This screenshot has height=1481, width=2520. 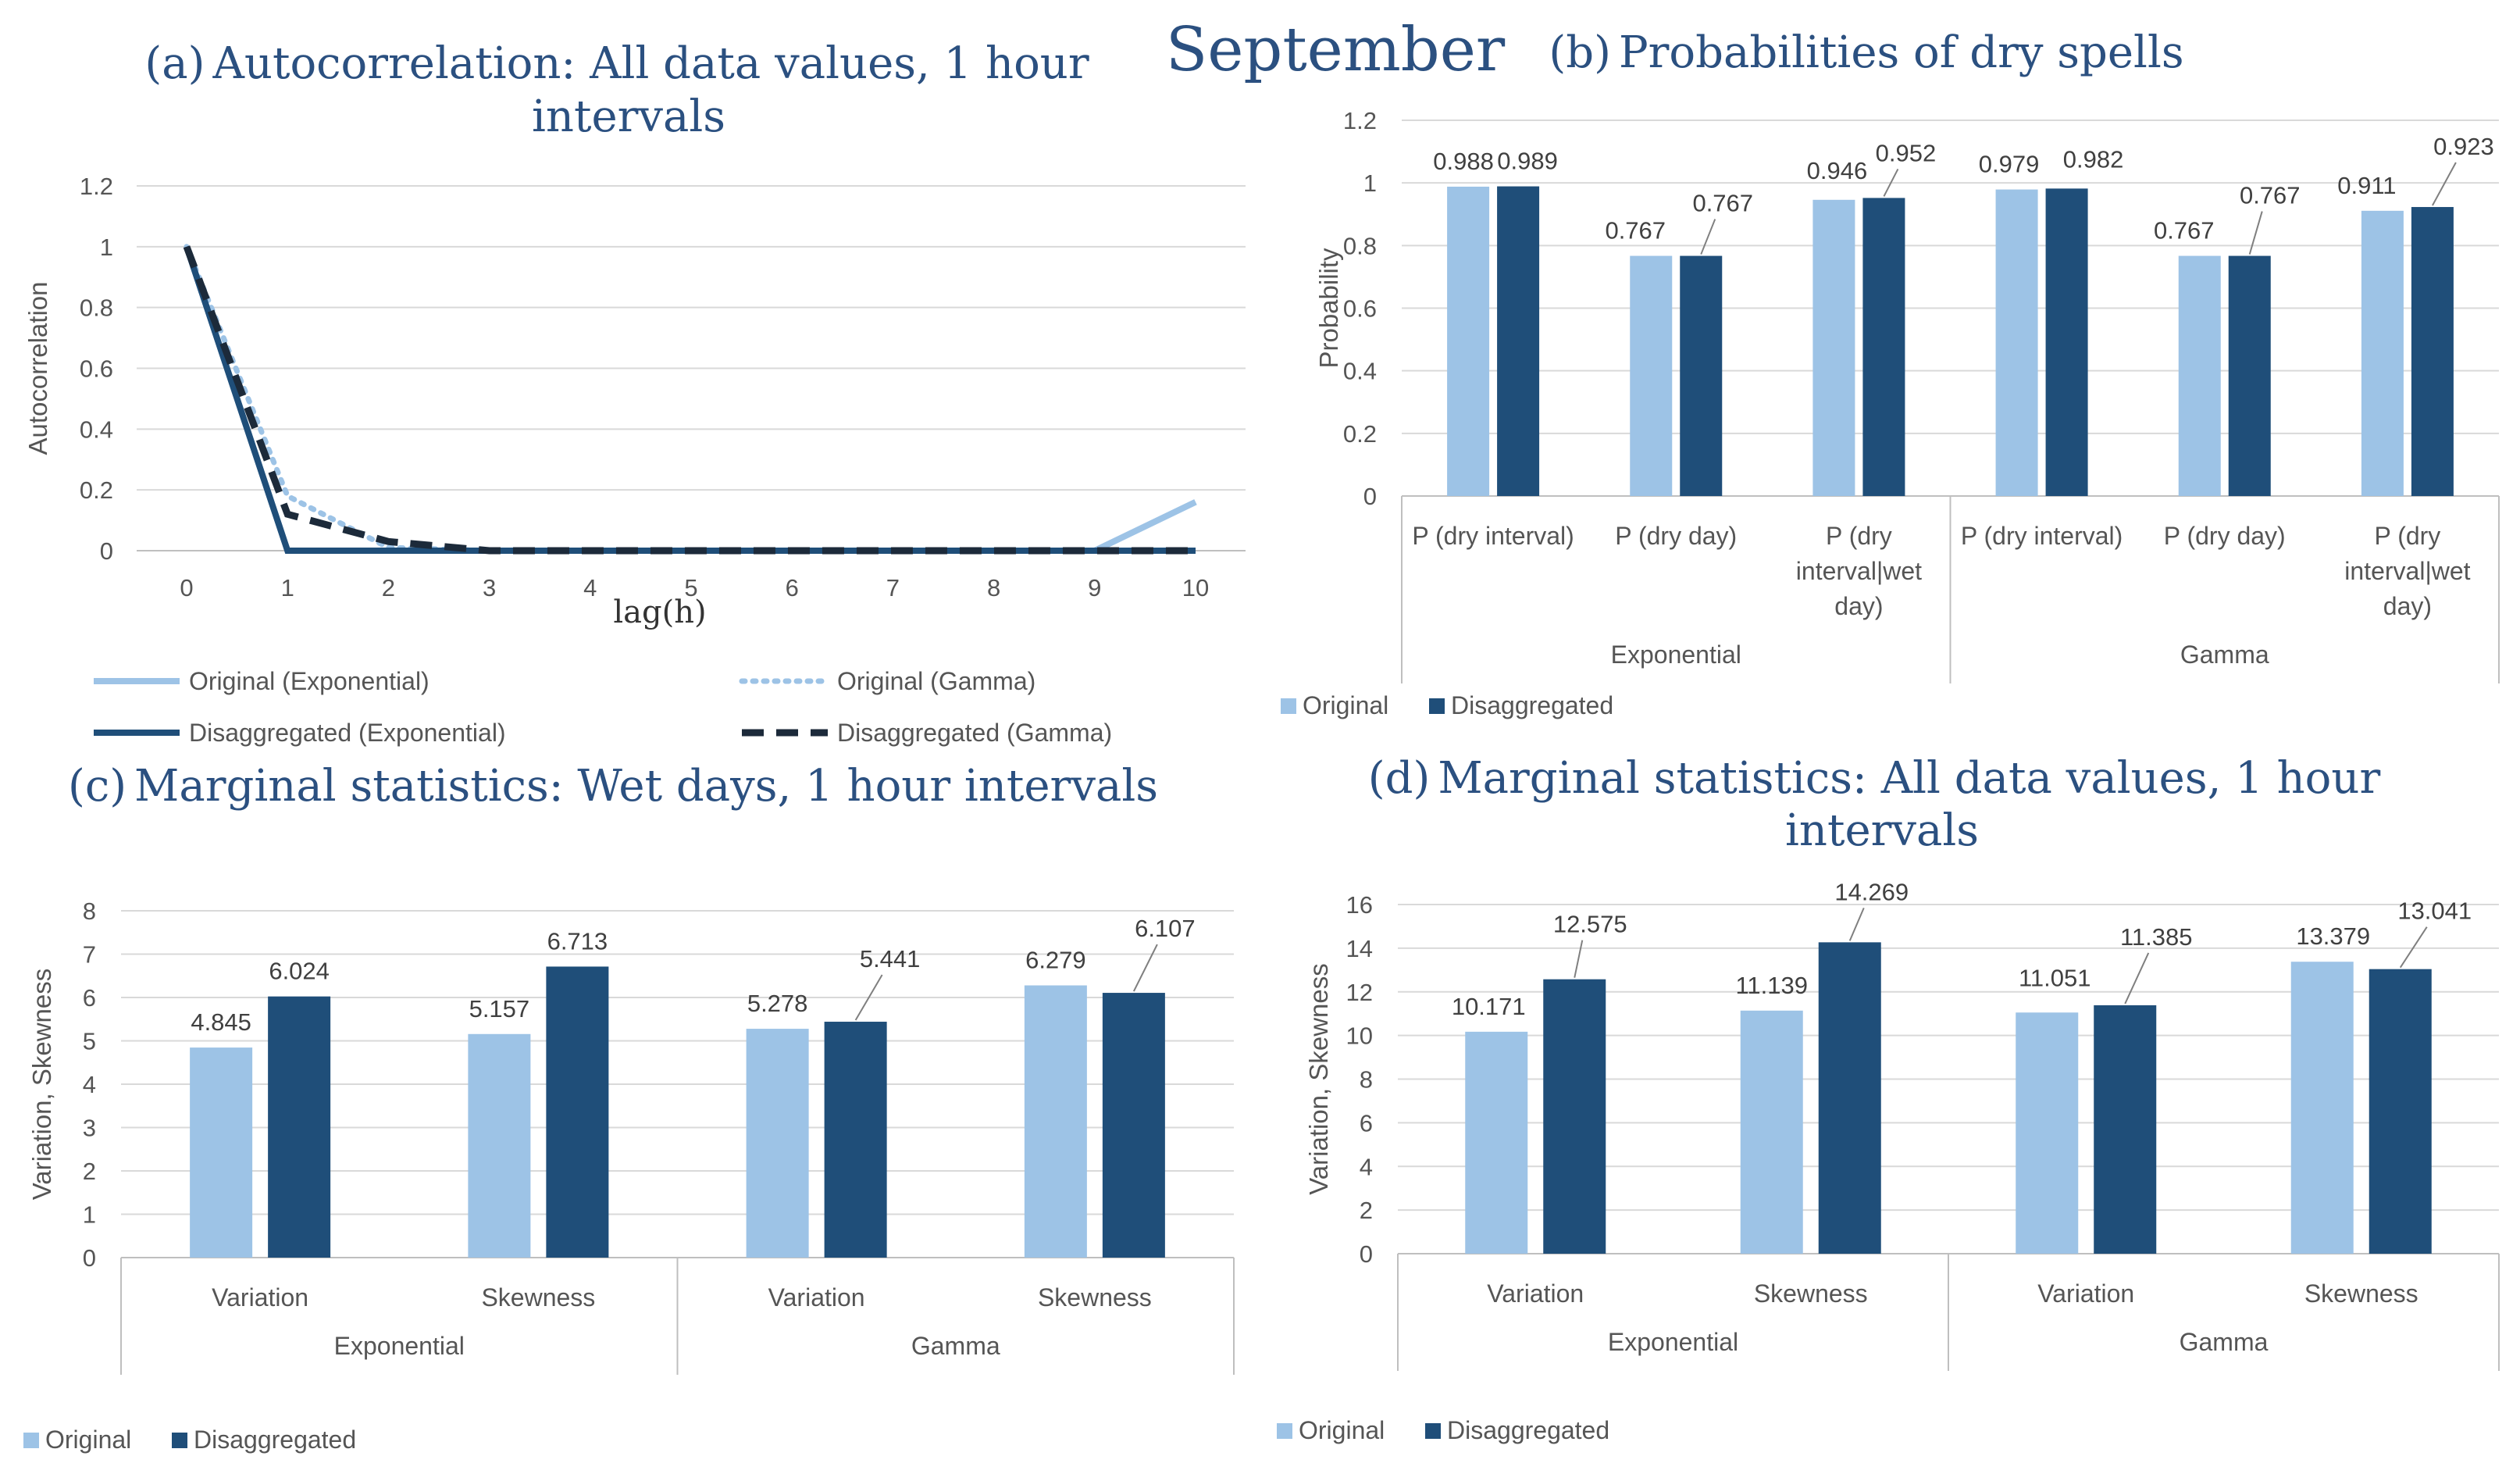 I want to click on legend-label: Original (Gamma), so click(x=936, y=681).